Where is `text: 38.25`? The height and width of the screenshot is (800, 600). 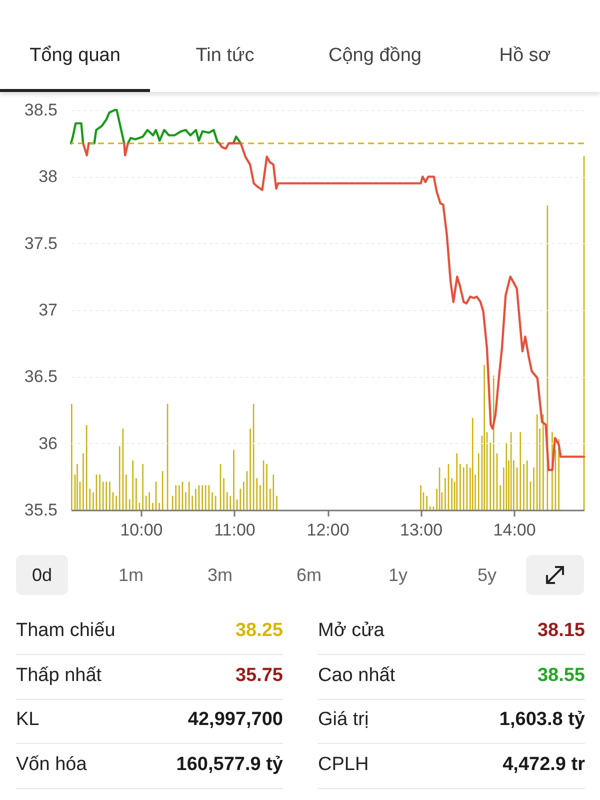 text: 38.25 is located at coordinates (259, 631).